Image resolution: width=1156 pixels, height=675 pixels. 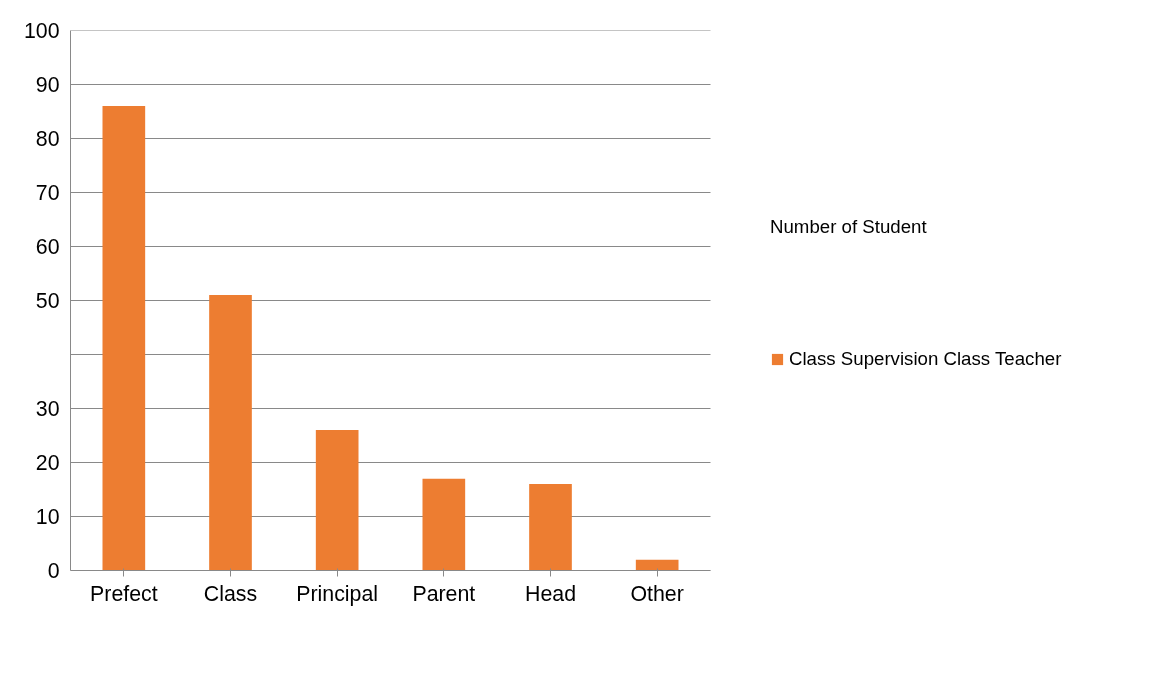 What do you see at coordinates (47, 409) in the screenshot?
I see `y-tick-label: 30` at bounding box center [47, 409].